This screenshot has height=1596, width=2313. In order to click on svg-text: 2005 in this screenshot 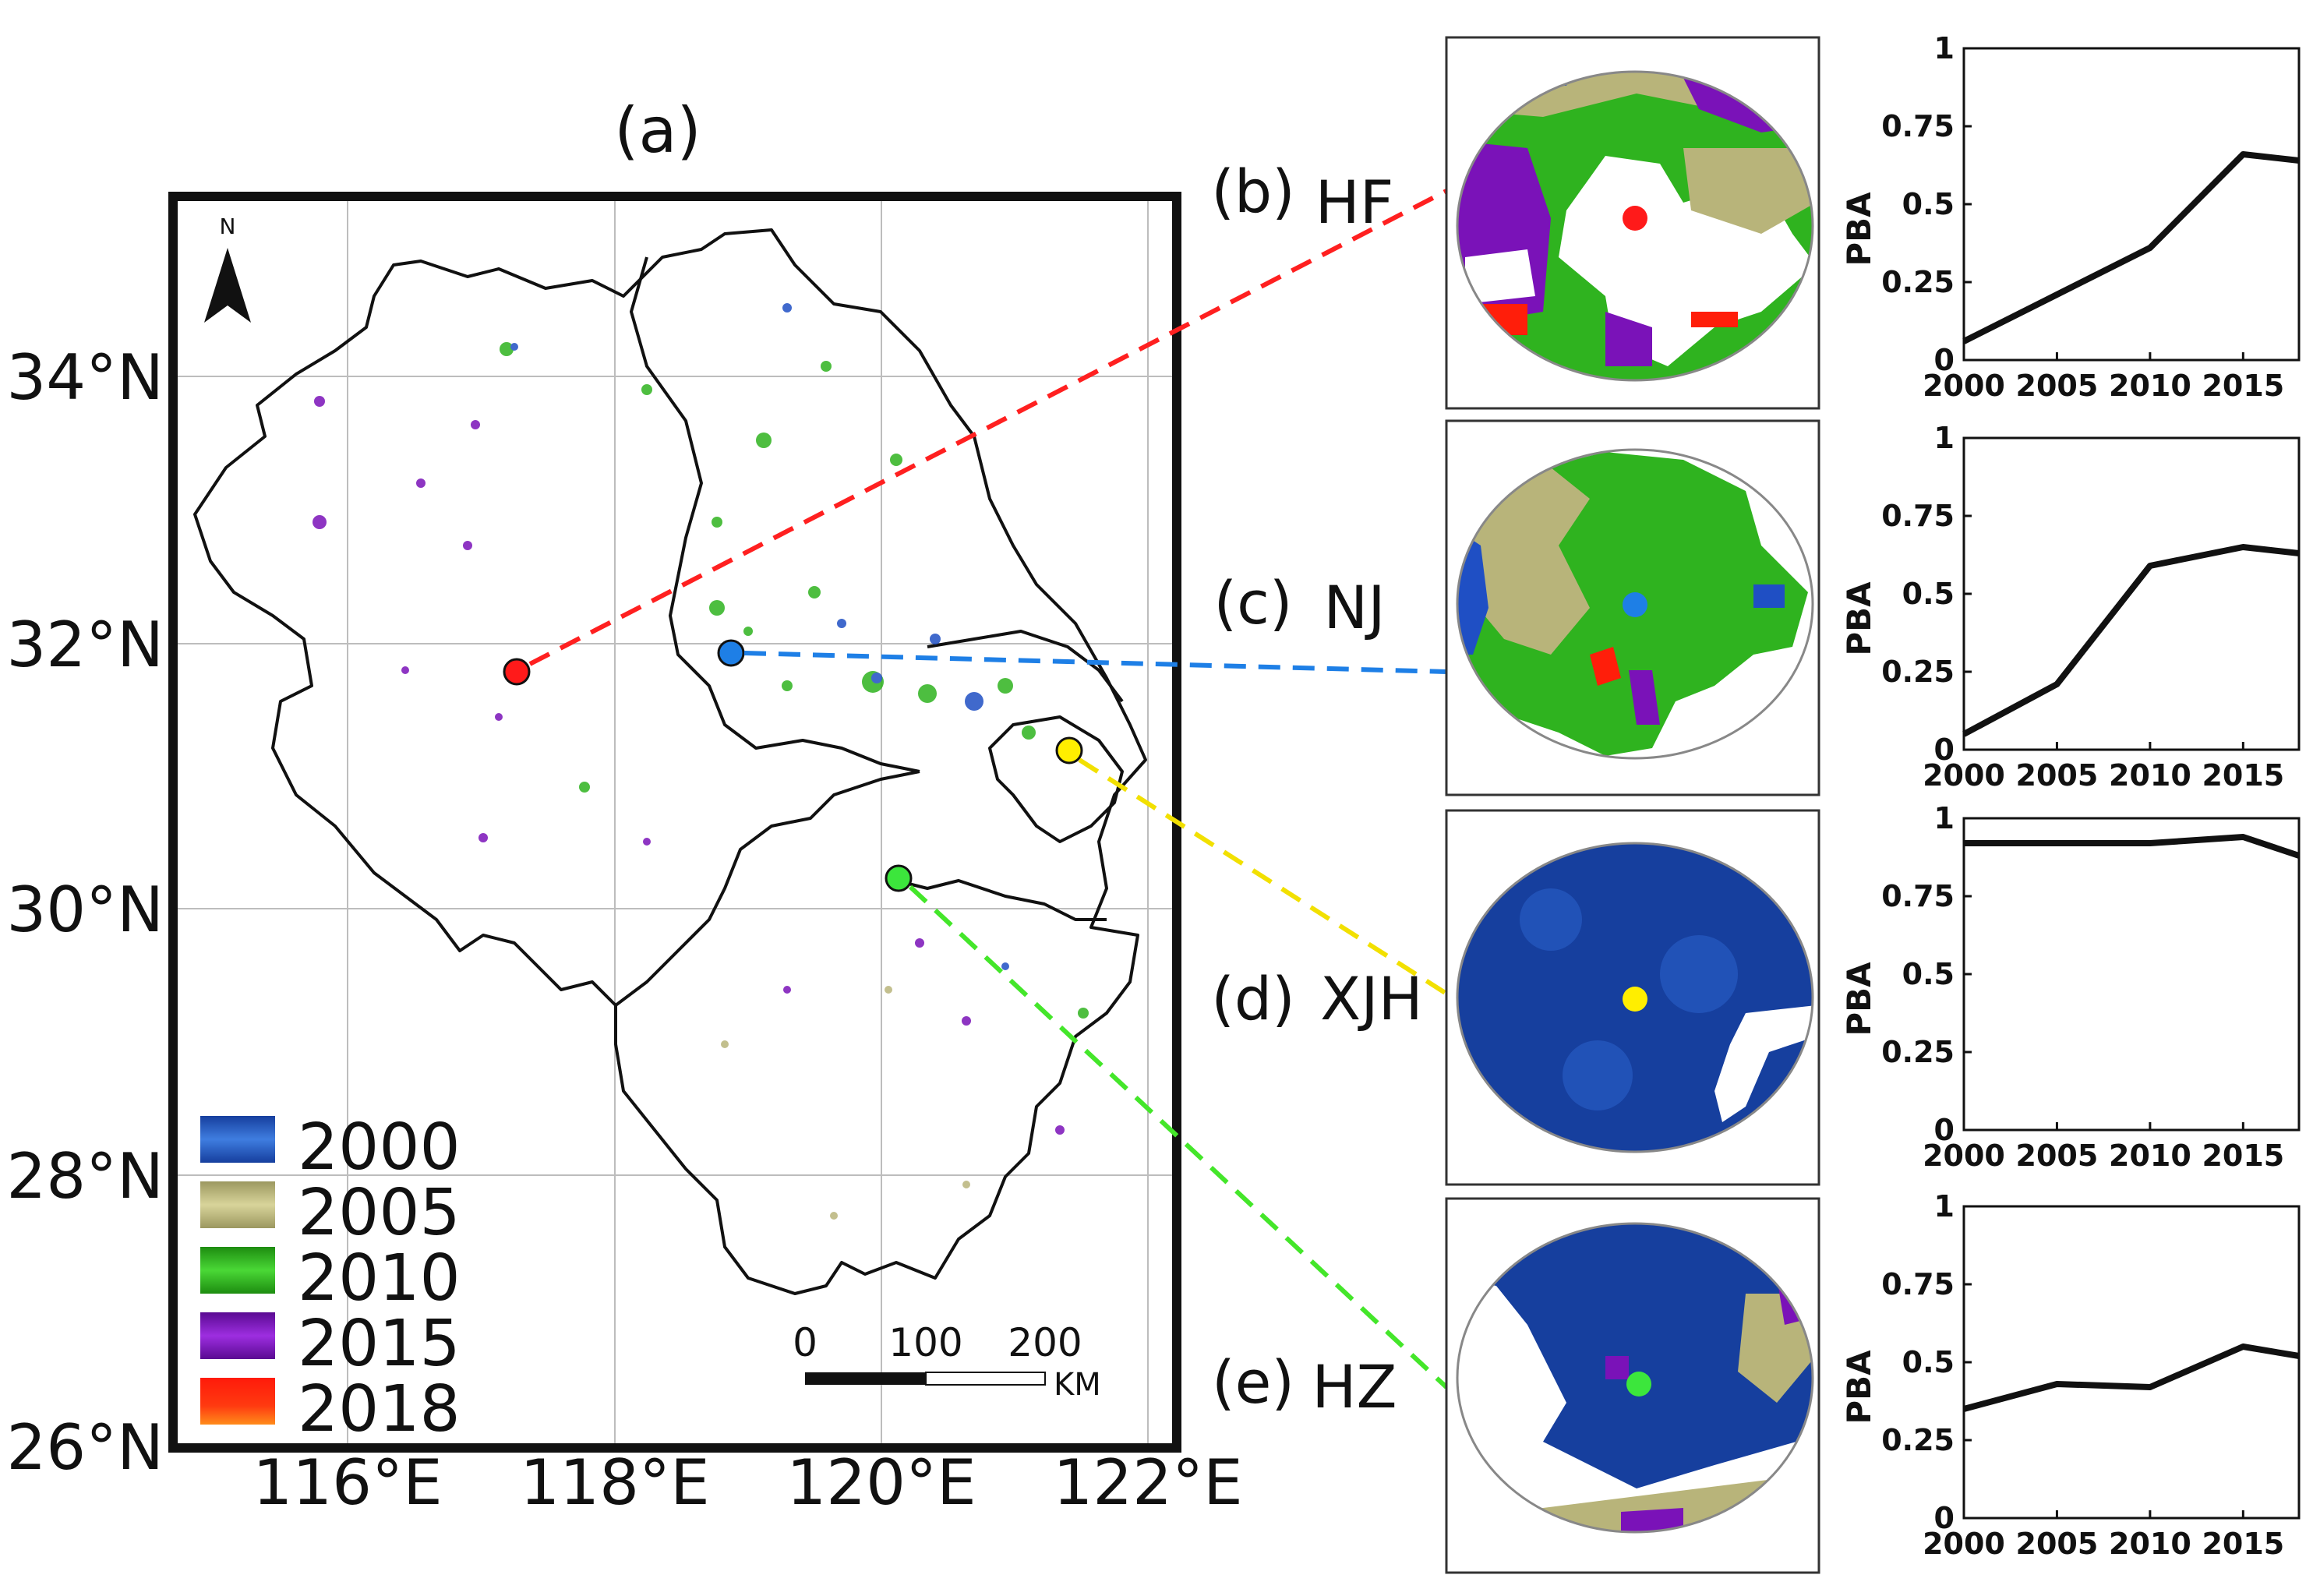, I will do `click(380, 1213)`.